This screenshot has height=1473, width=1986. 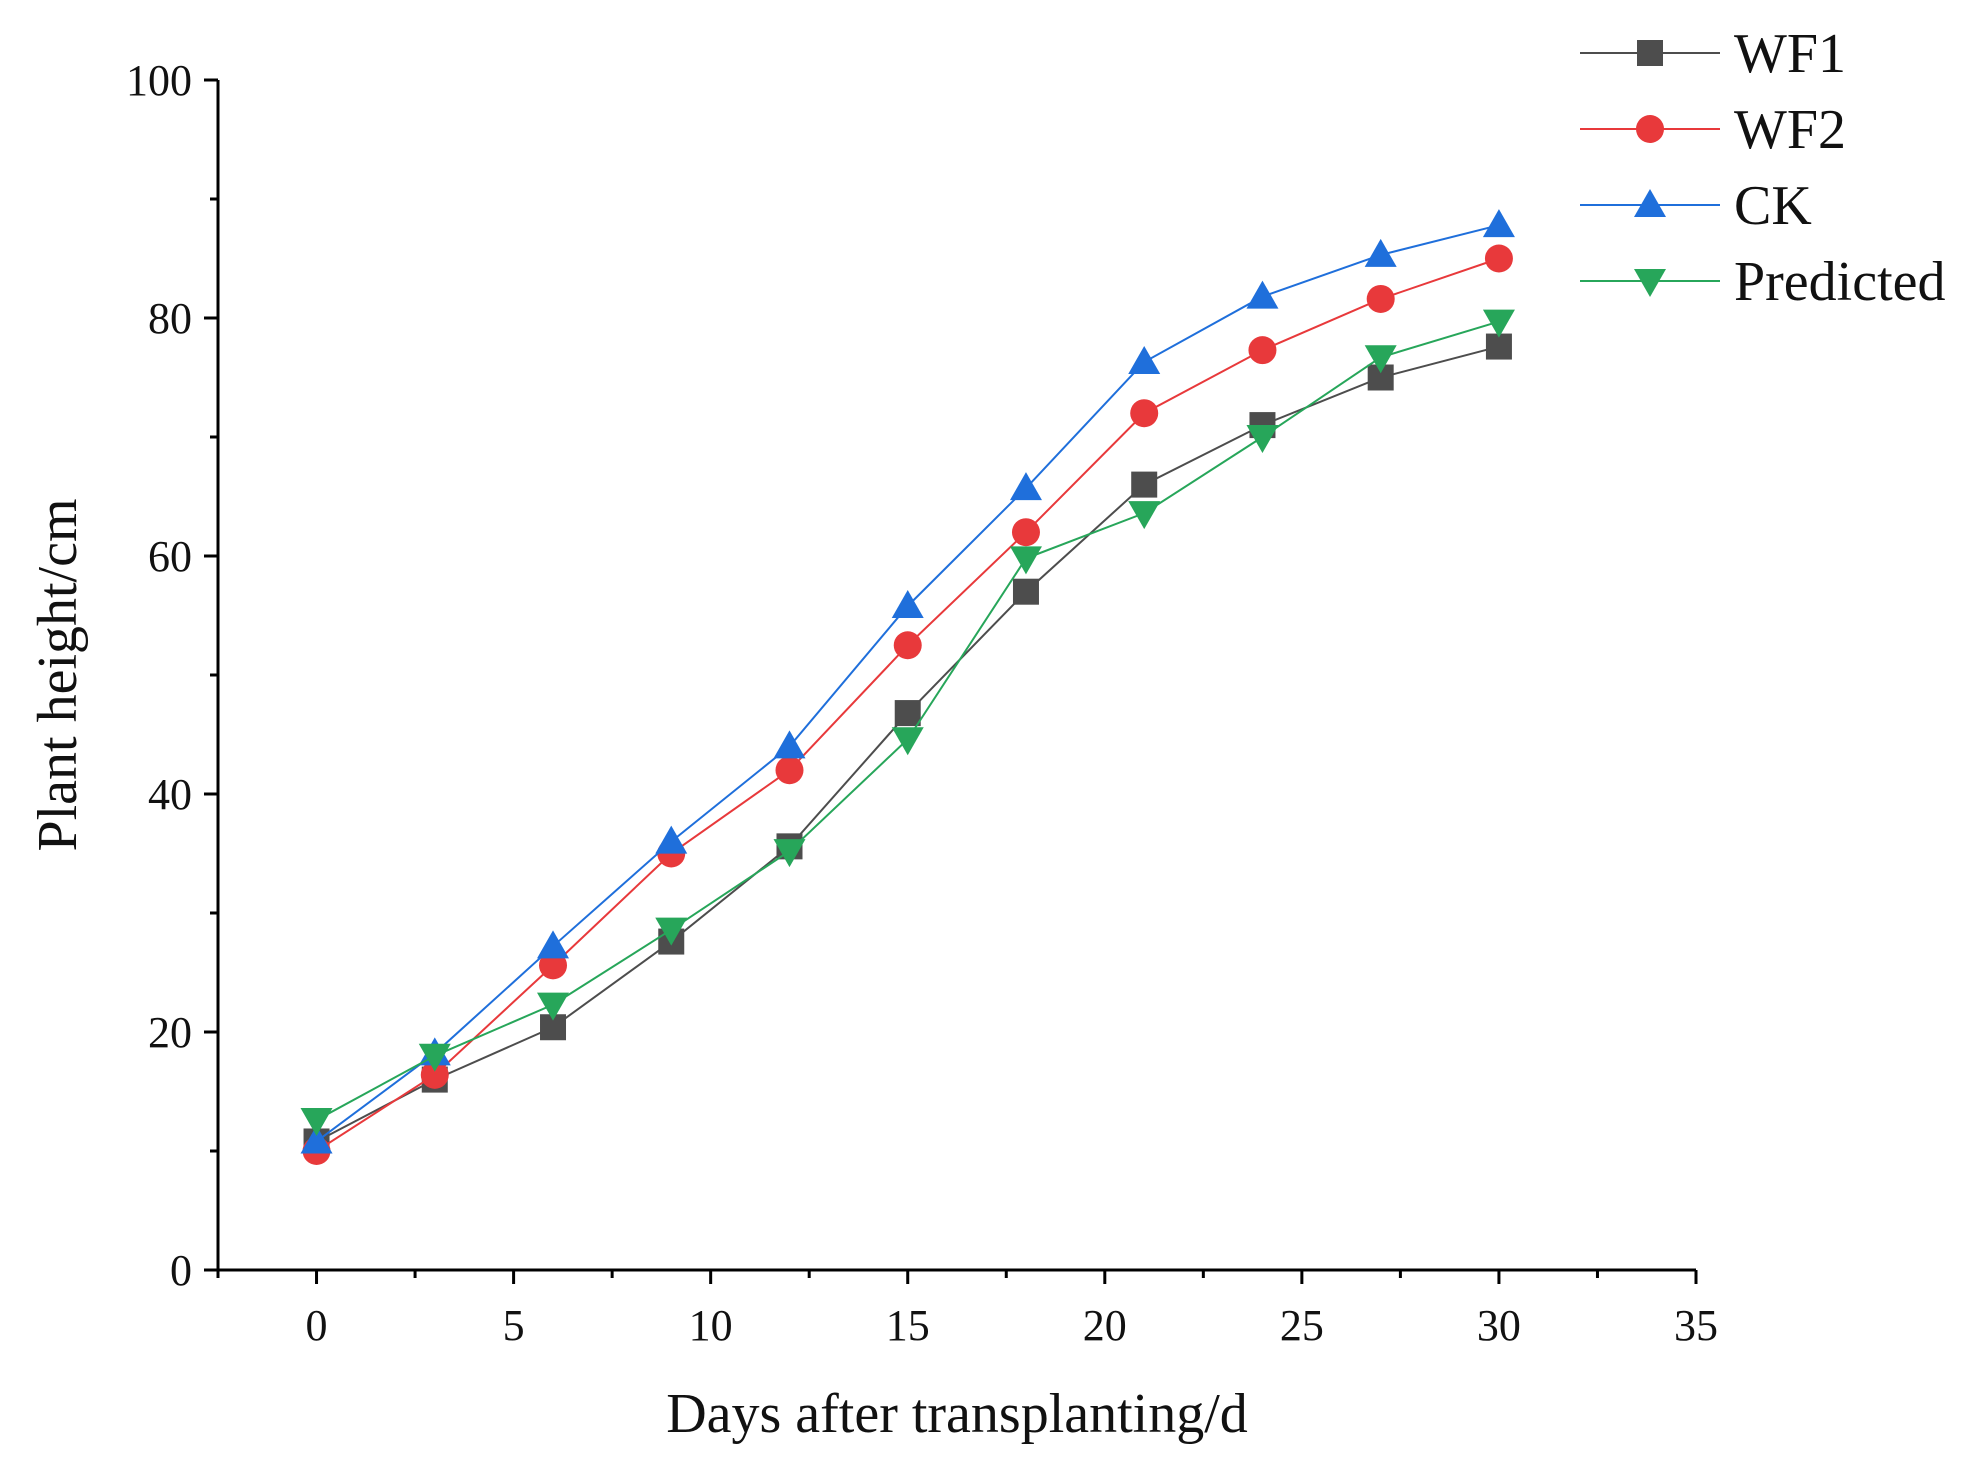 What do you see at coordinates (1790, 130) in the screenshot?
I see `legend-label-wf2: WF2` at bounding box center [1790, 130].